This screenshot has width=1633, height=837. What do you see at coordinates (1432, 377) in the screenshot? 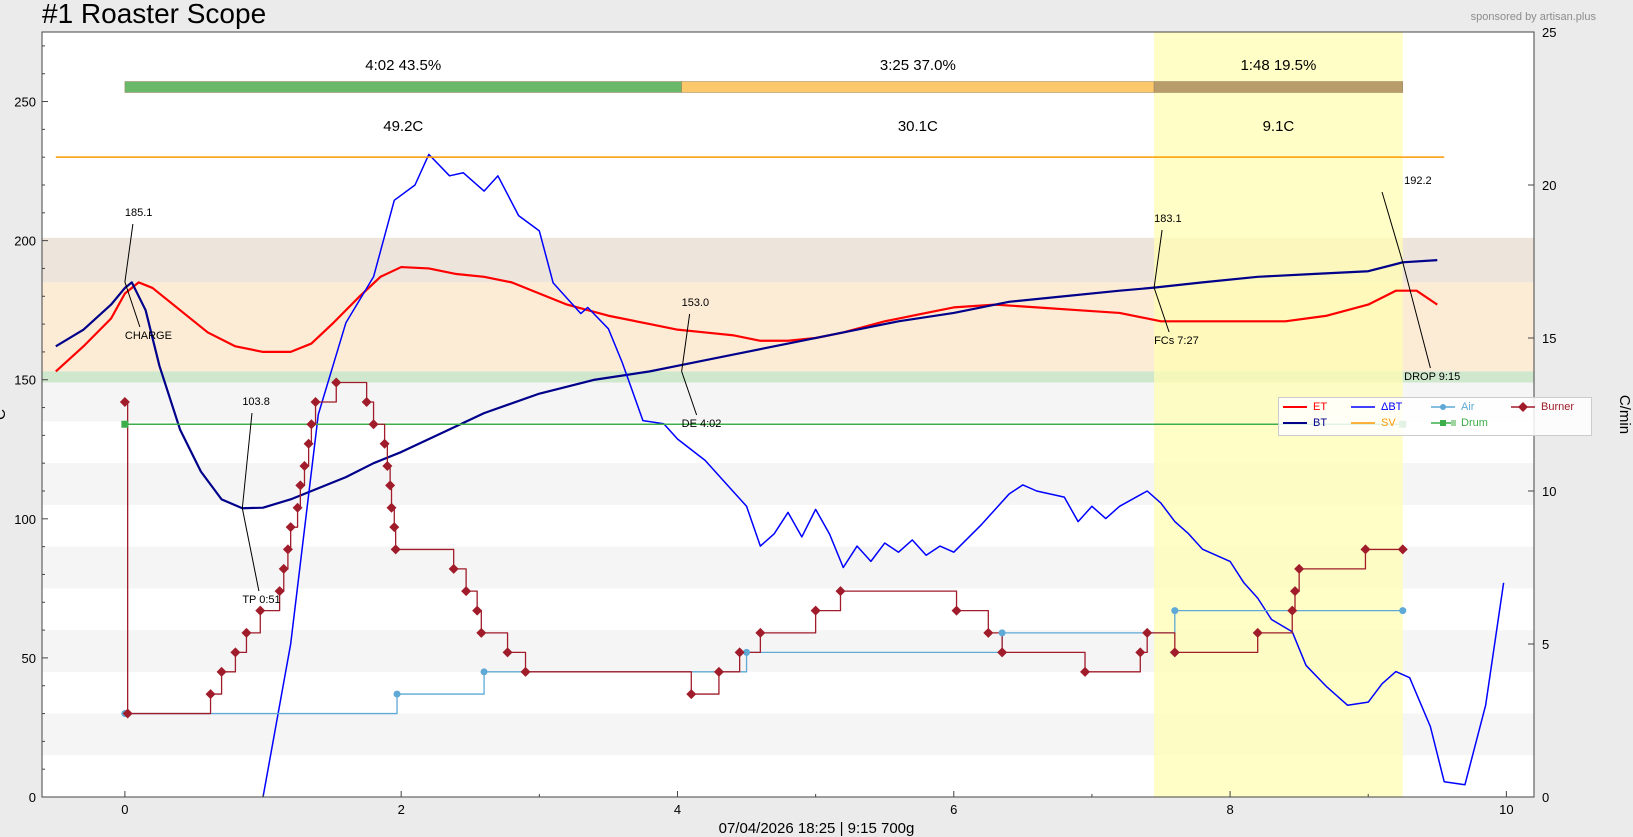
I see `annotation-event: DROP 9:15` at bounding box center [1432, 377].